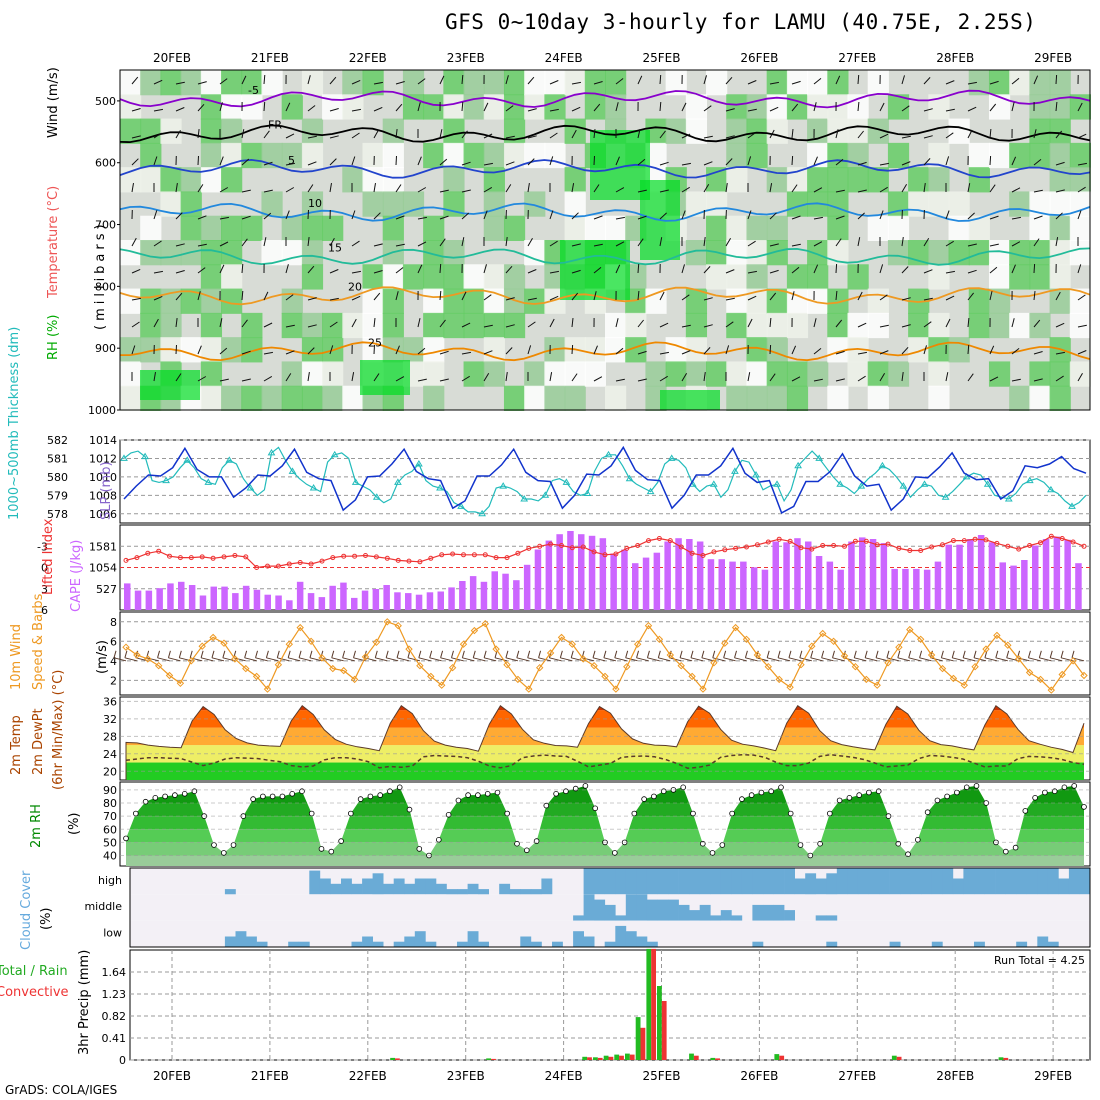 The width and height of the screenshot is (1100, 1100). What do you see at coordinates (110, 880) in the screenshot?
I see `cloud-level-label: high` at bounding box center [110, 880].